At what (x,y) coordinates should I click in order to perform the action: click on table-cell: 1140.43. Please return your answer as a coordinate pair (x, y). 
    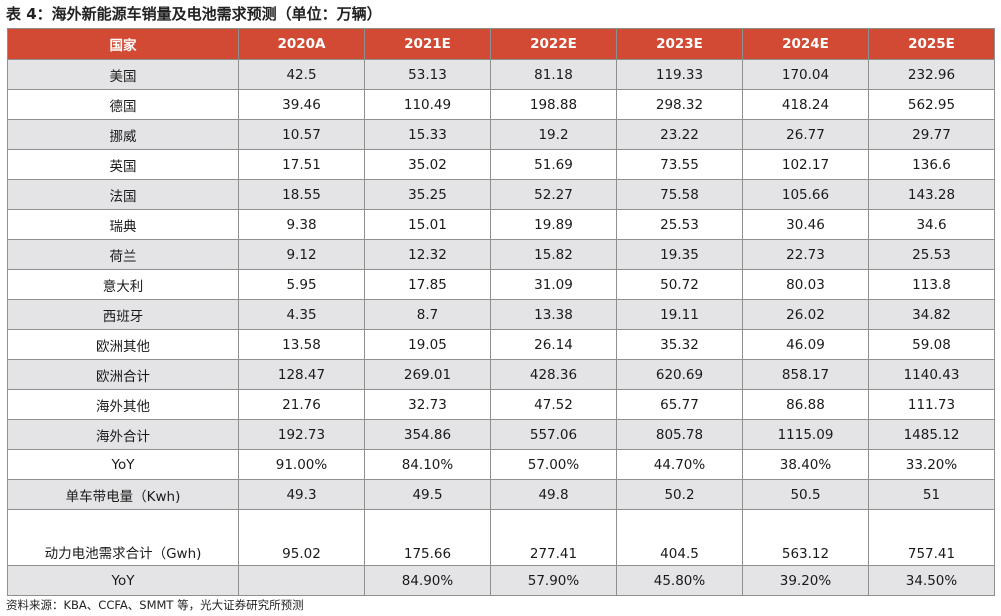
    Looking at the image, I should click on (931, 374).